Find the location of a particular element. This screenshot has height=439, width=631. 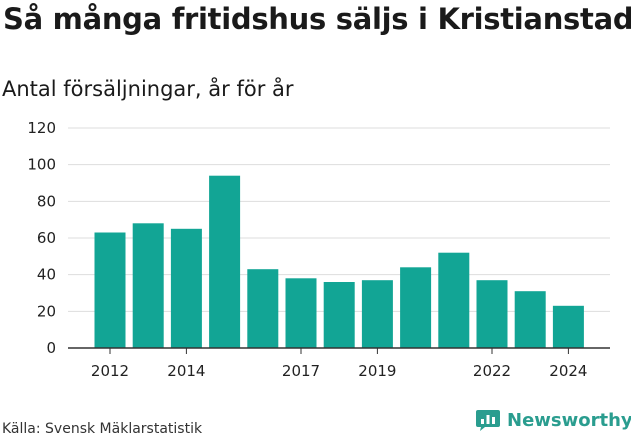

bar-2023 is located at coordinates (530, 319).